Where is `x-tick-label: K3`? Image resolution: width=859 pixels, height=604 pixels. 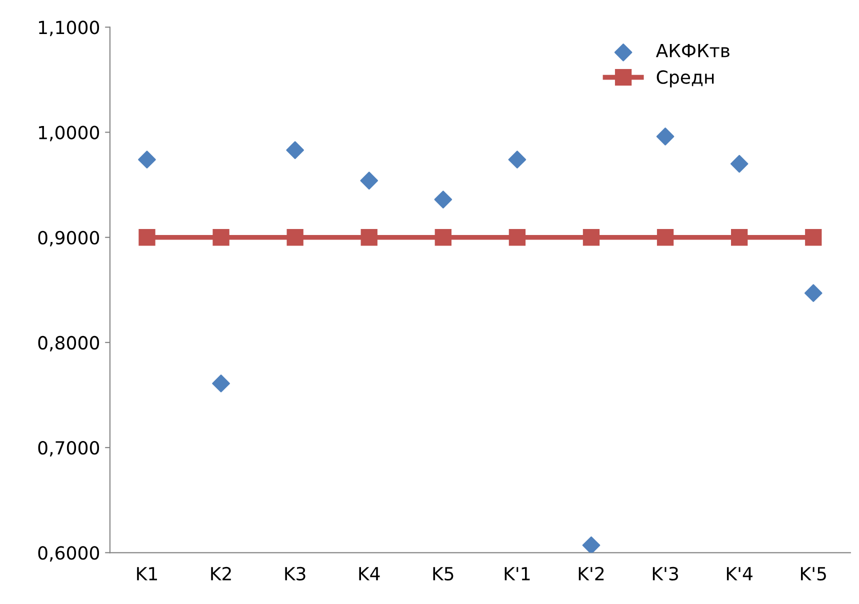
x-tick-label: K3 is located at coordinates (295, 573).